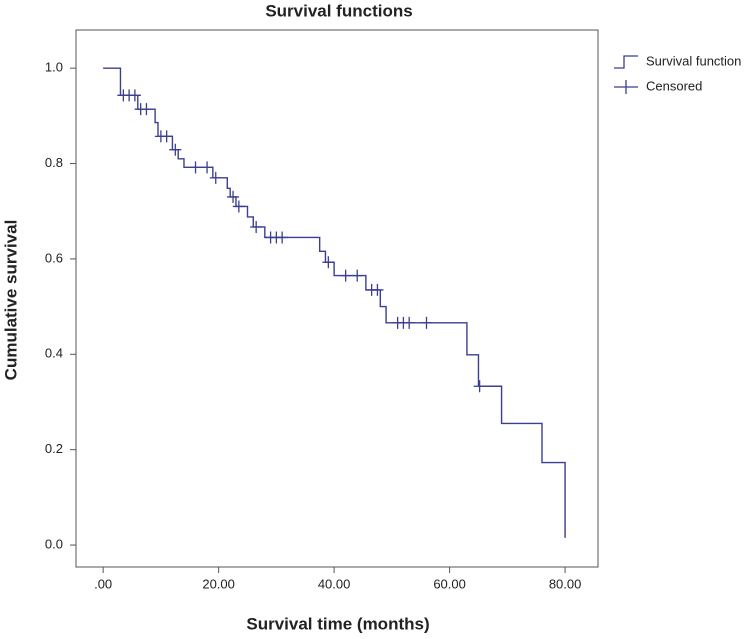 Image resolution: width=750 pixels, height=639 pixels. What do you see at coordinates (54, 67) in the screenshot?
I see `y-tick-label: 1.0` at bounding box center [54, 67].